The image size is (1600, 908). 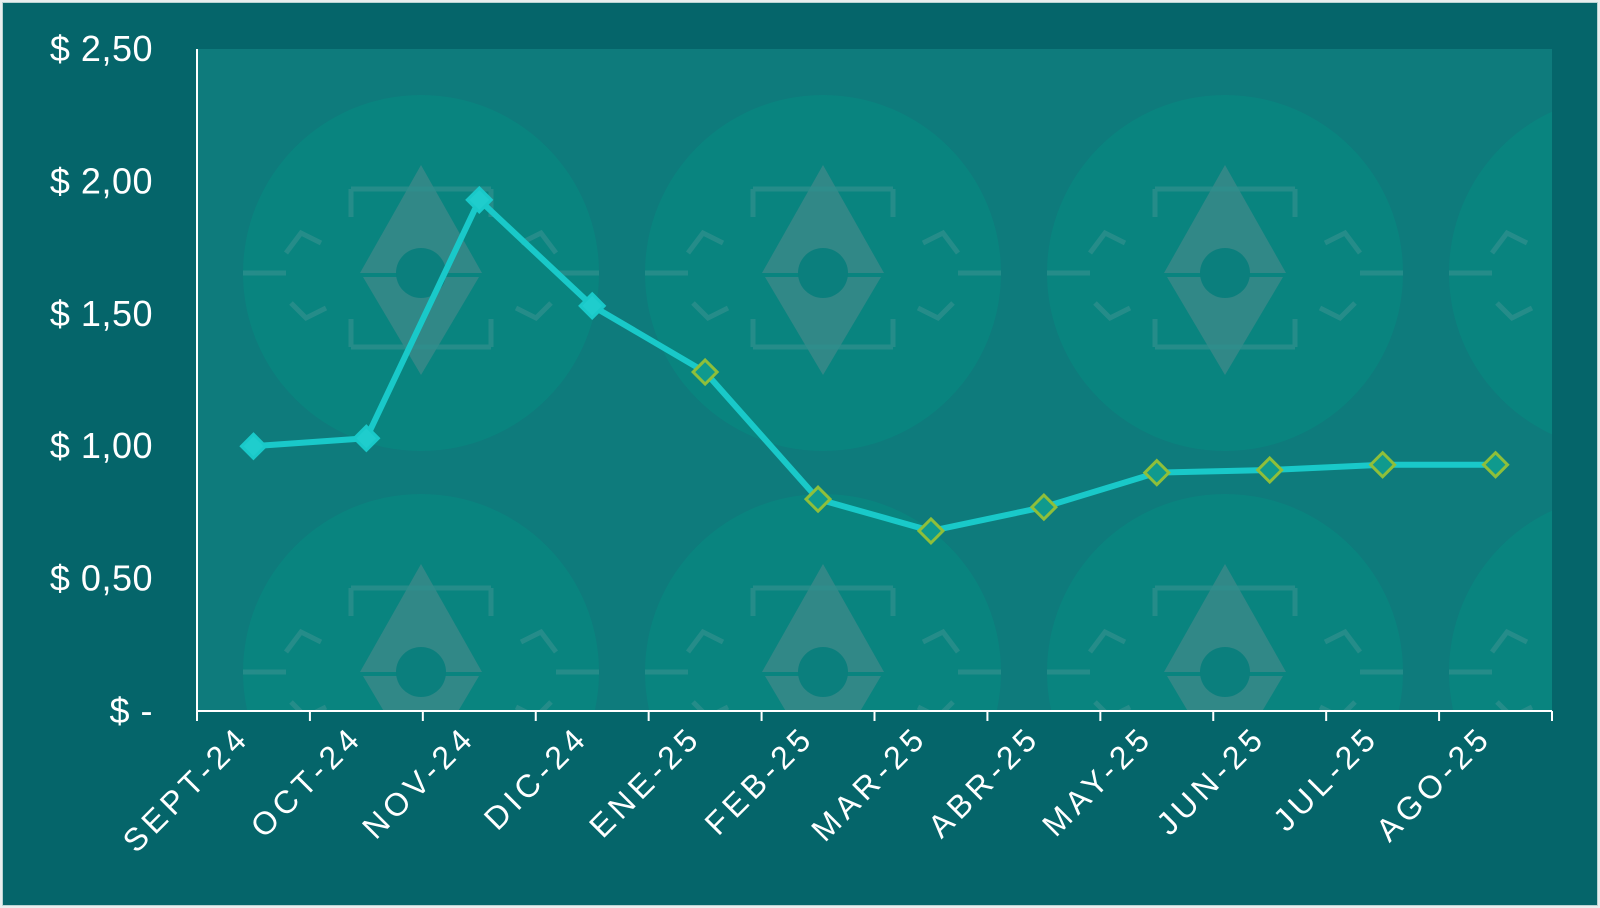 I want to click on x-tick-label: AGO-25, so click(x=1434, y=783).